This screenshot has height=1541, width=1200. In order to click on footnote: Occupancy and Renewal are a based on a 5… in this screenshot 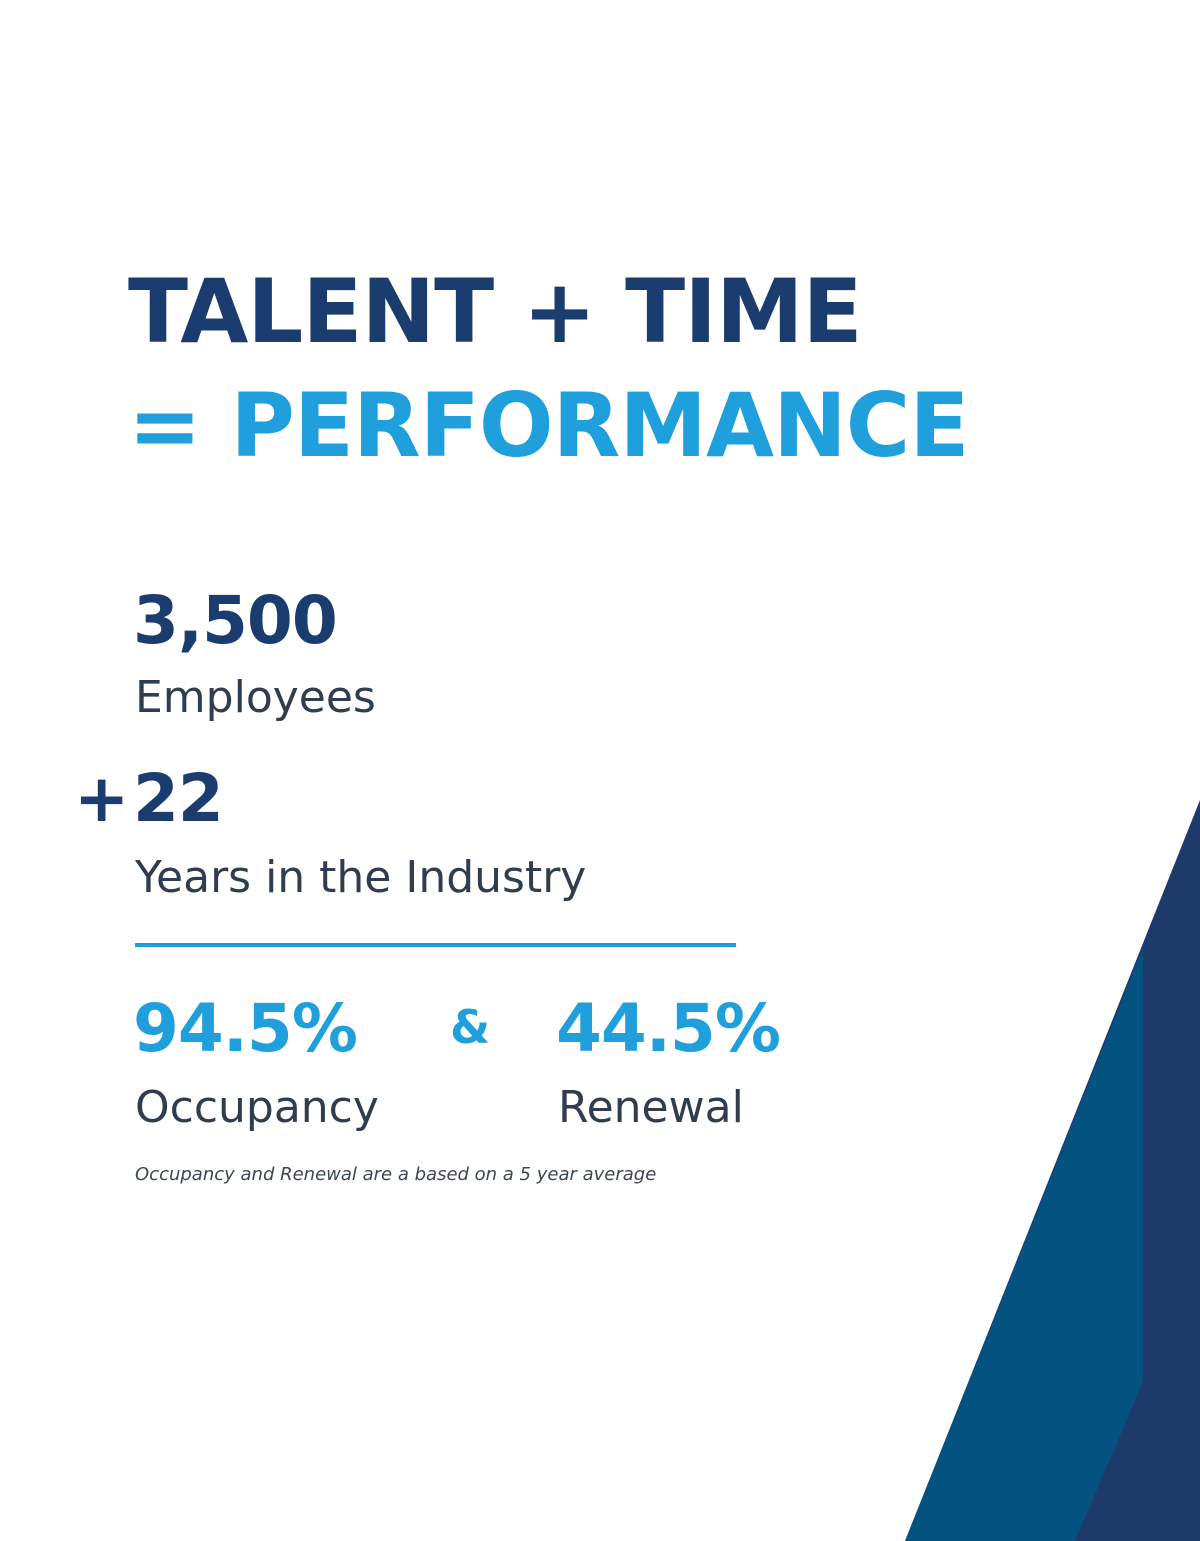, I will do `click(396, 1174)`.